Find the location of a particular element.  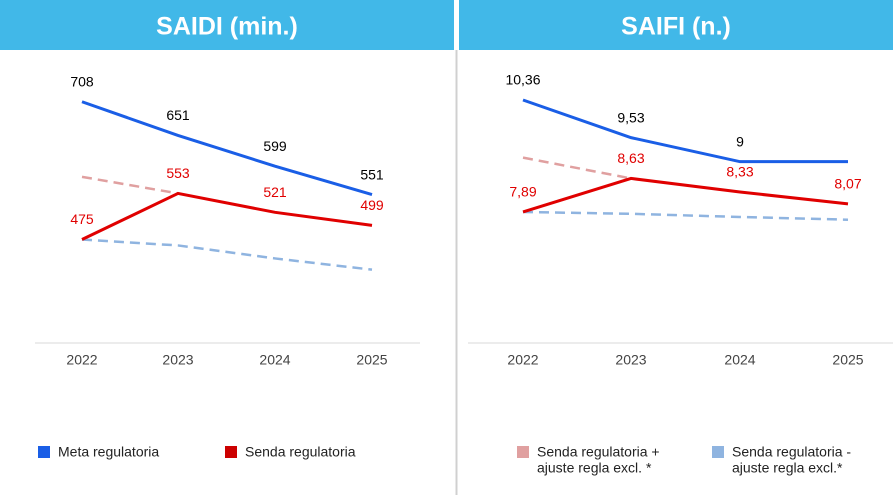

legend-label: Meta regulatoria is located at coordinates (108, 452).